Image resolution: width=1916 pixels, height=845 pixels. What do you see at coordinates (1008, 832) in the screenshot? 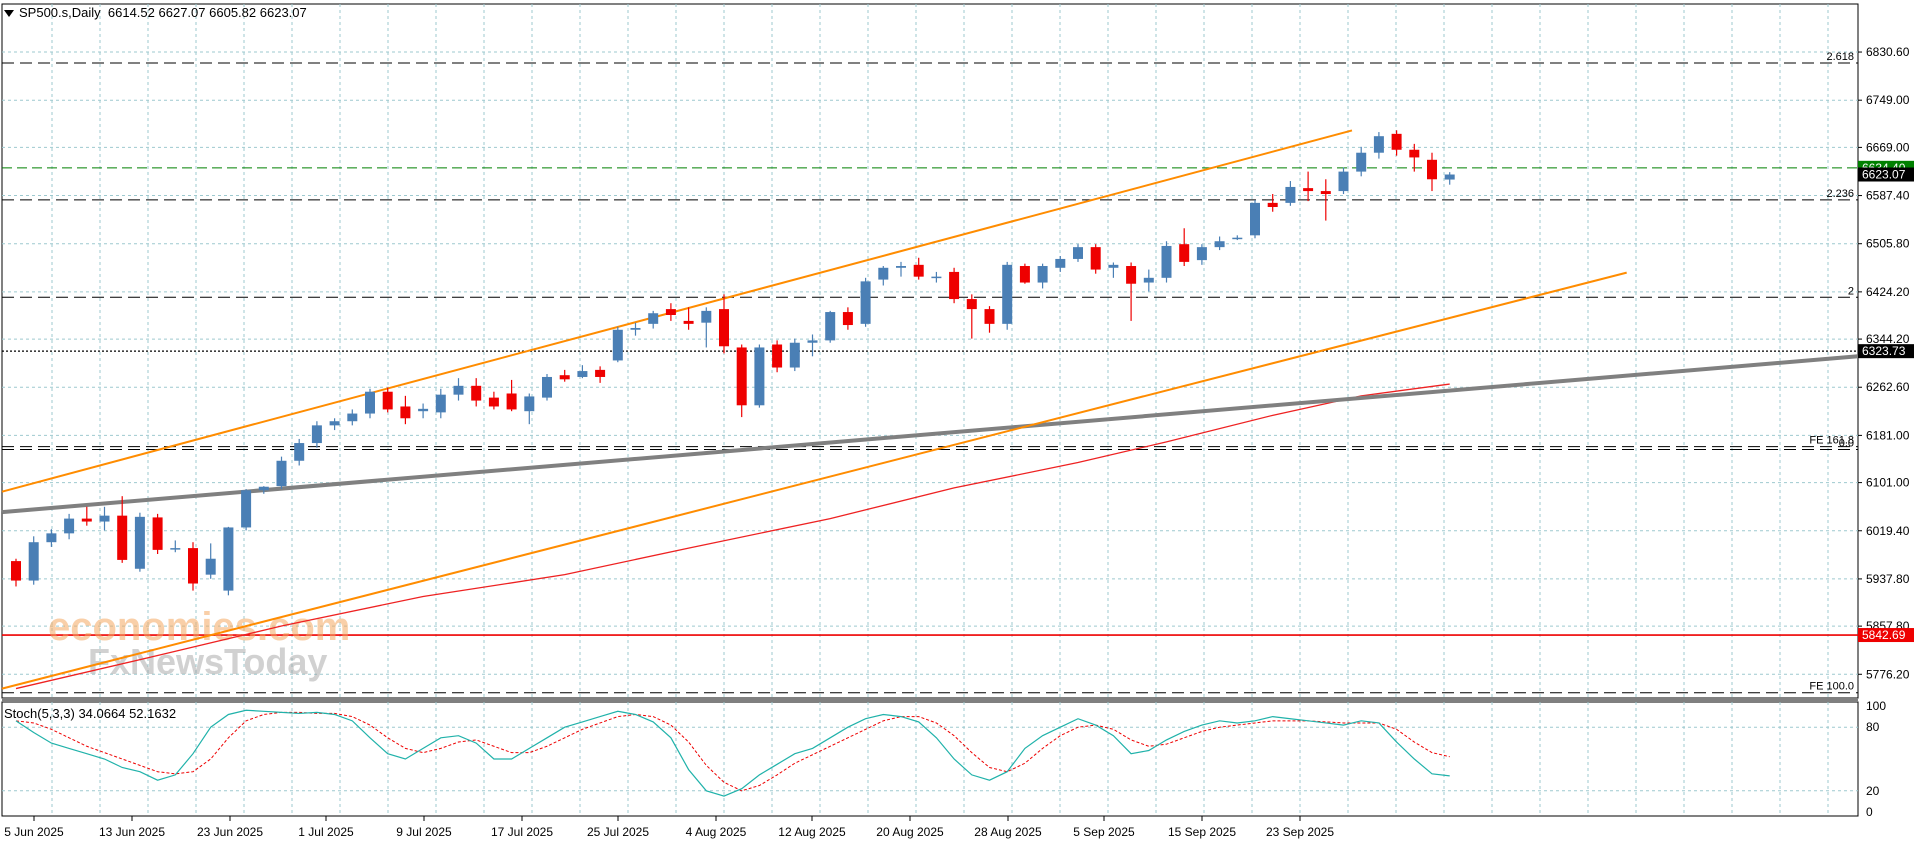
I see `time-tick-label: 28 Aug 2025` at bounding box center [1008, 832].